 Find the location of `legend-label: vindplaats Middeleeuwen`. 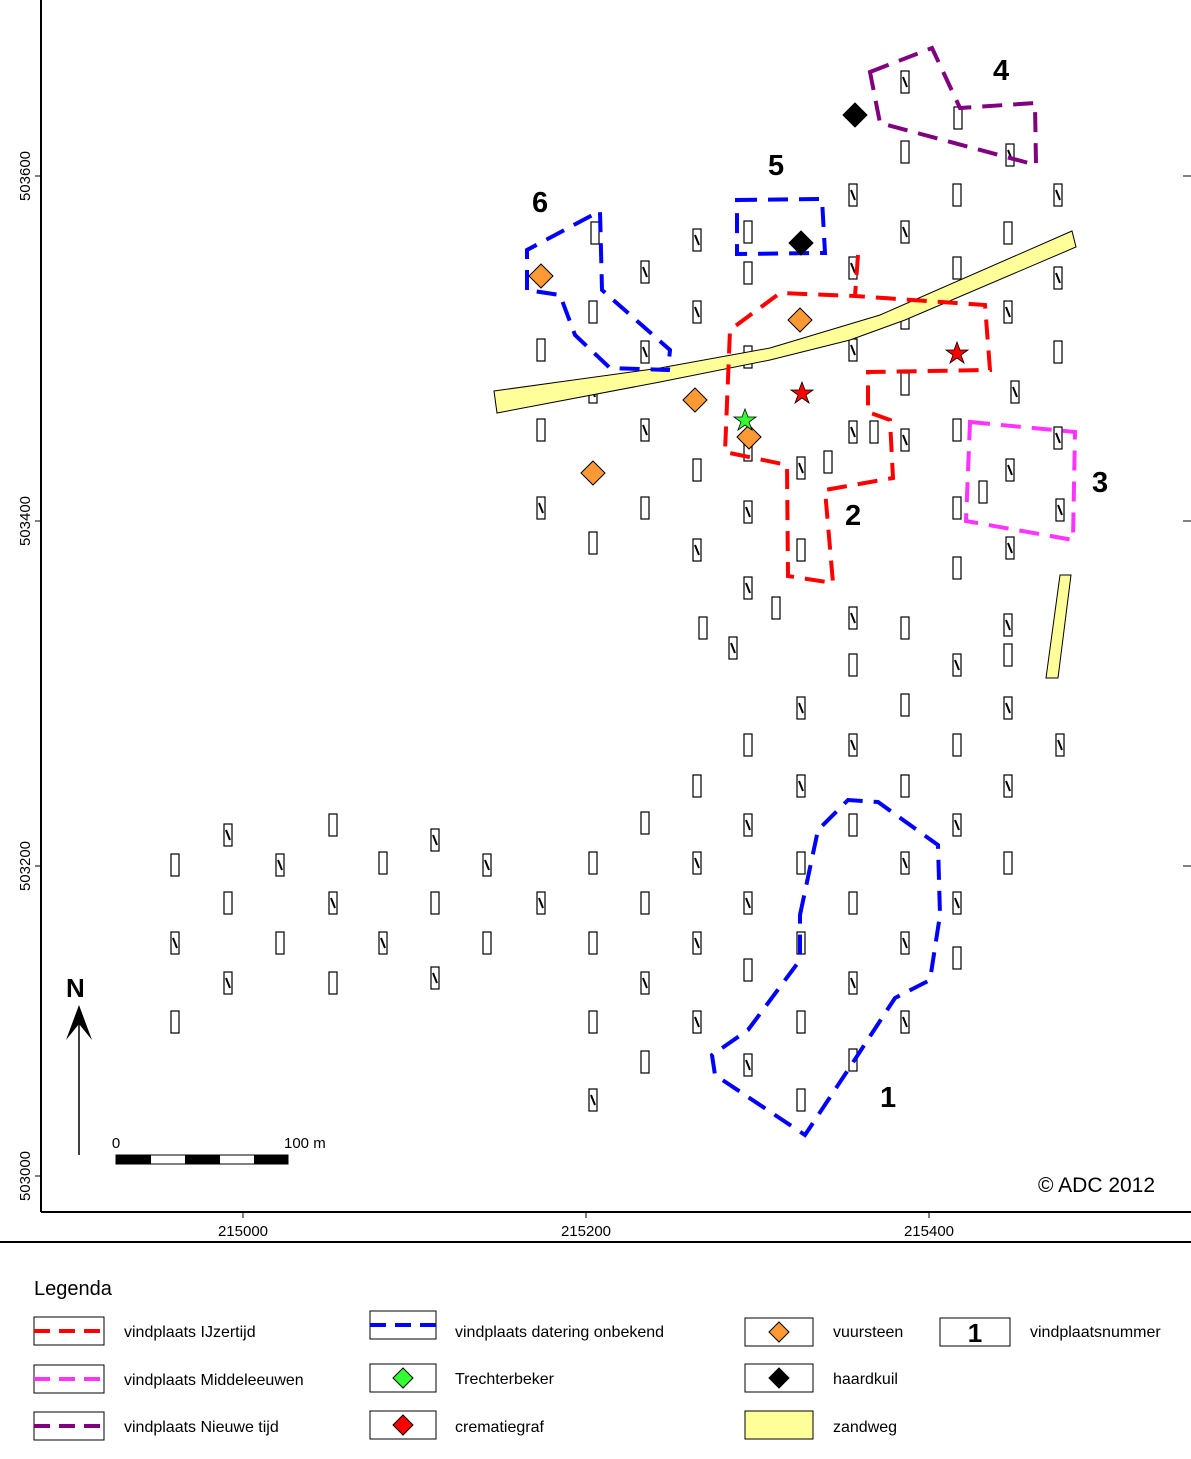

legend-label: vindplaats Middeleeuwen is located at coordinates (214, 1380).